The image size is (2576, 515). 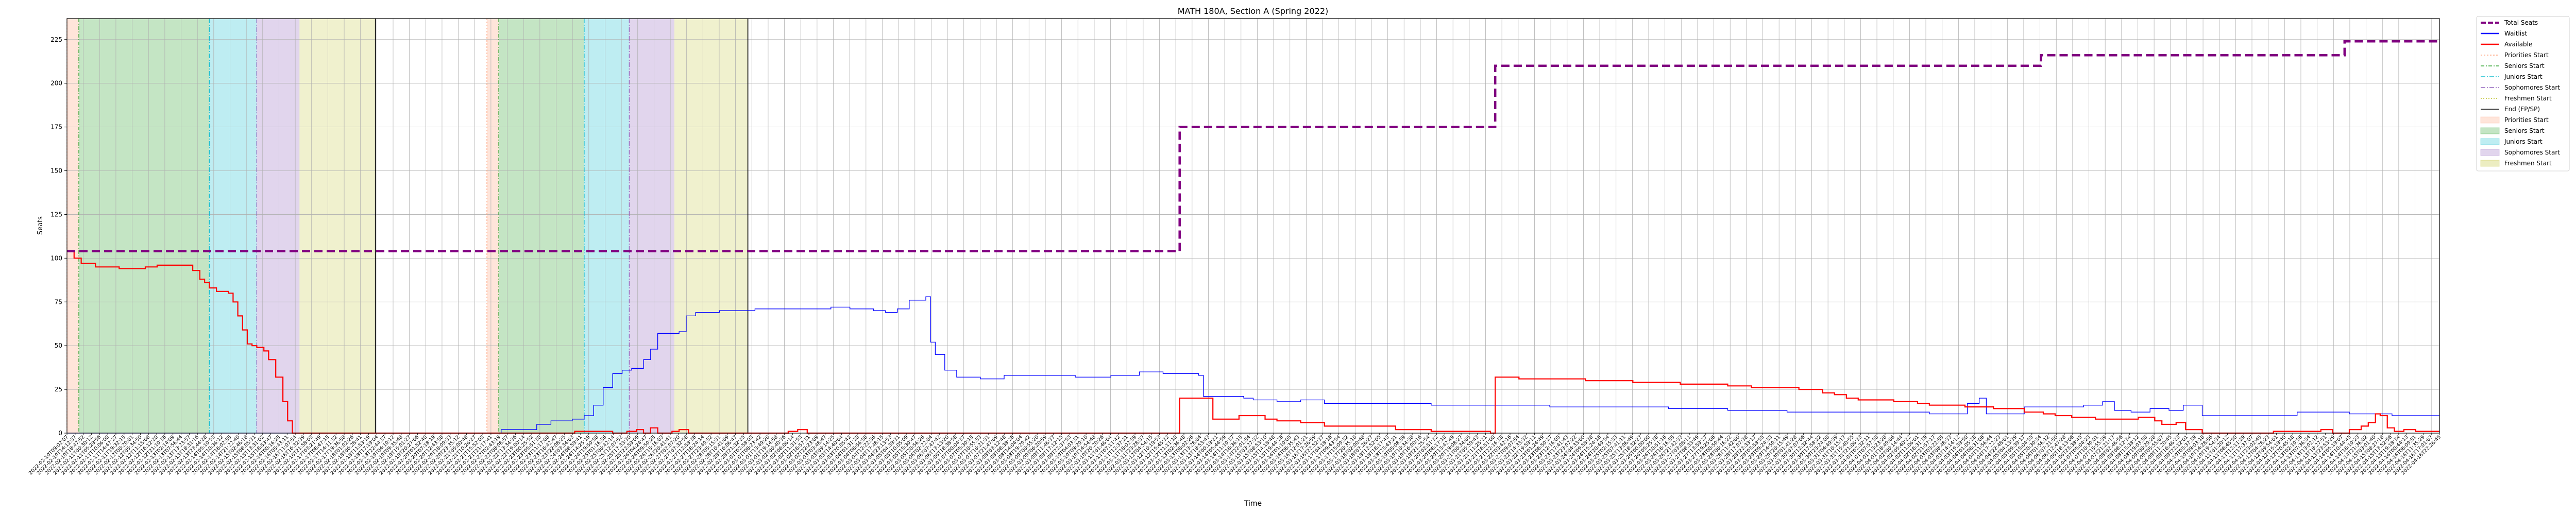 What do you see at coordinates (56, 127) in the screenshot?
I see `y-tick-label: 175` at bounding box center [56, 127].